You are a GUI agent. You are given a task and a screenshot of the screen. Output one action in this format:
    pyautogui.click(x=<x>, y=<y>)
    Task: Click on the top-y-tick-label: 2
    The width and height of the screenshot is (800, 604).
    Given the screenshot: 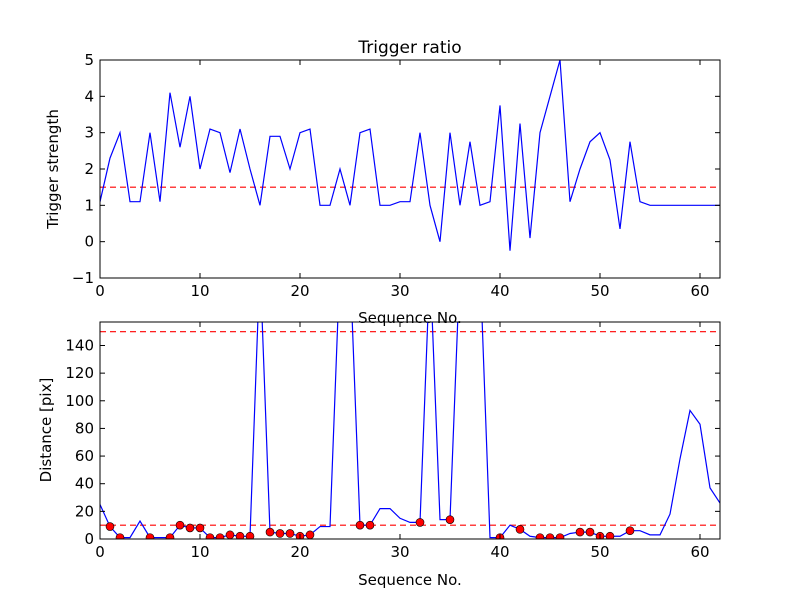 What is the action you would take?
    pyautogui.click(x=89, y=169)
    